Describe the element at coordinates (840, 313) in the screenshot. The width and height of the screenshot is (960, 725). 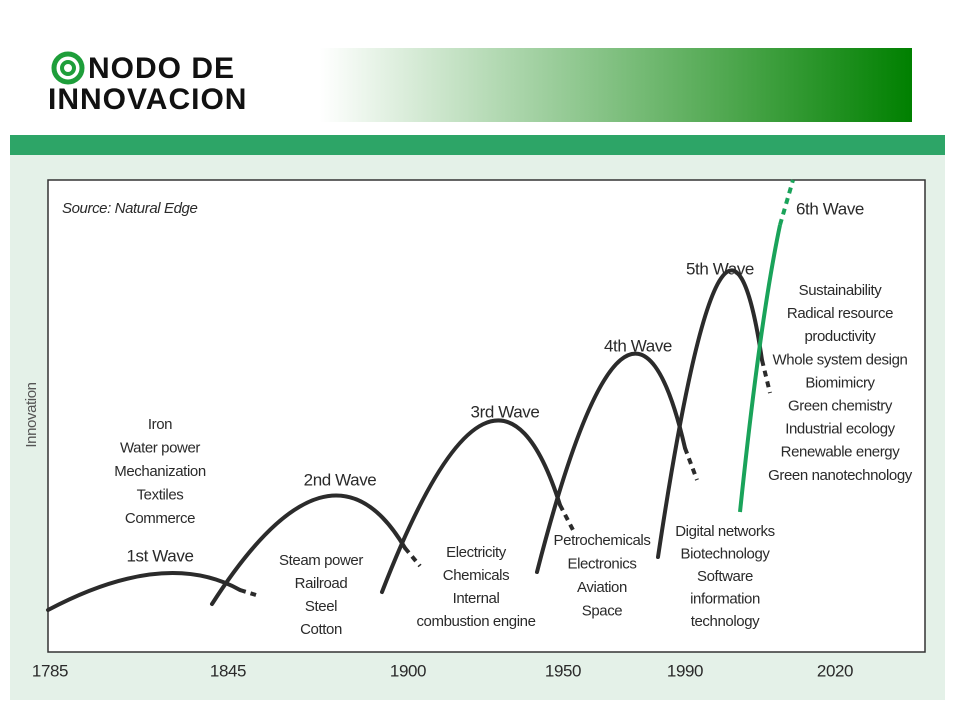
I see `wave-item: Radical resource` at that location.